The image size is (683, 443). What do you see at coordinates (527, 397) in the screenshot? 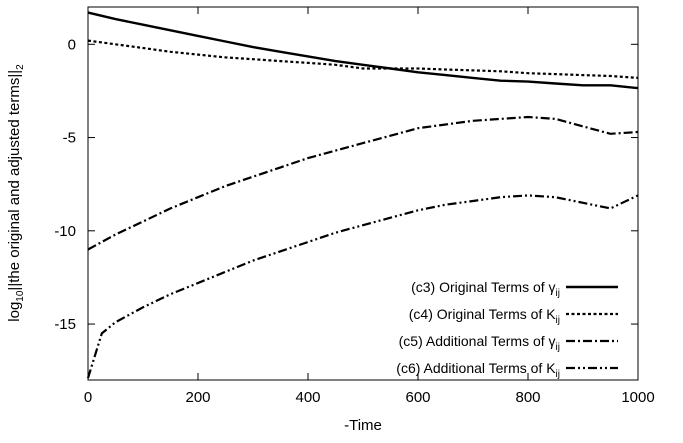
I see `x-tick-label: 800` at bounding box center [527, 397].